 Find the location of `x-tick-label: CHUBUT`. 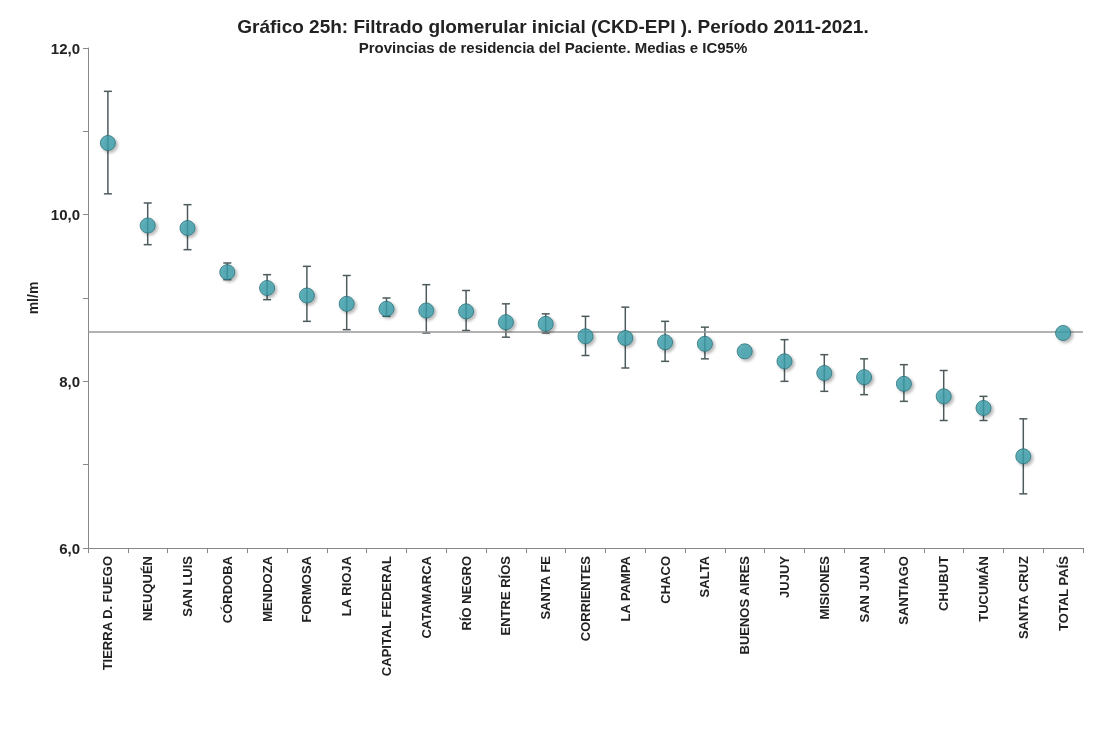

x-tick-label: CHUBUT is located at coordinates (944, 583).